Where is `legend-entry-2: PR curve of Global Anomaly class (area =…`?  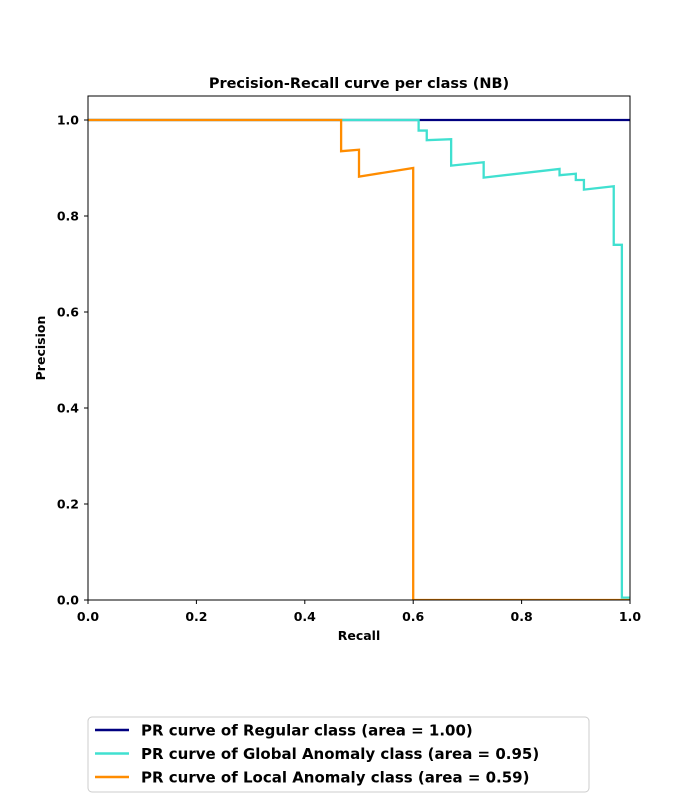 legend-entry-2: PR curve of Global Anomaly class (area =… is located at coordinates (340, 754).